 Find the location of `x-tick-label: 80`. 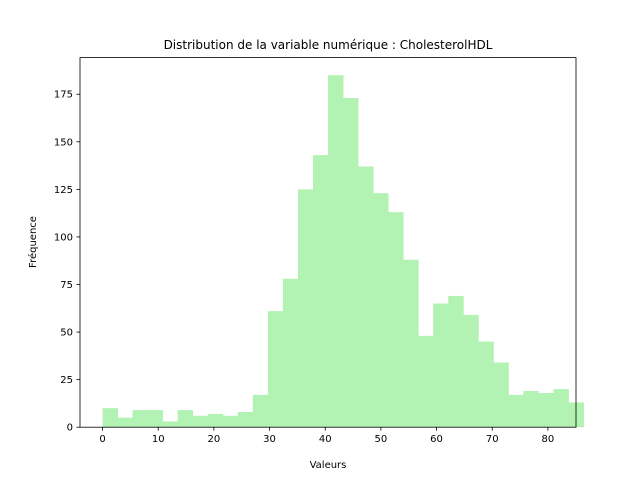

x-tick-label: 80 is located at coordinates (548, 439).